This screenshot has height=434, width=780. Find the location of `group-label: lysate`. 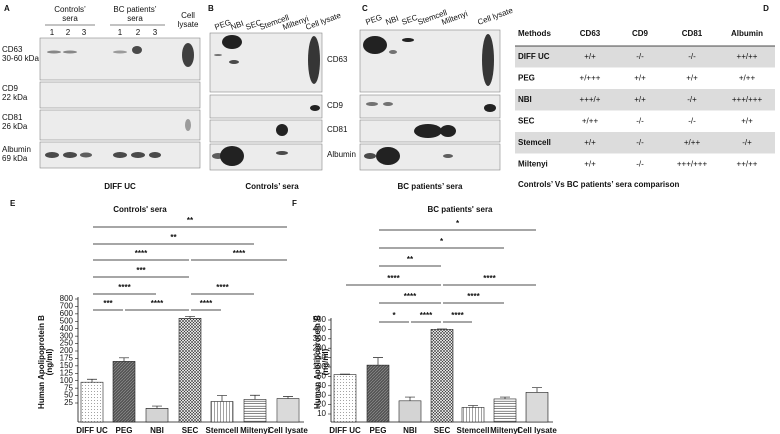

group-label: lysate is located at coordinates (188, 24).